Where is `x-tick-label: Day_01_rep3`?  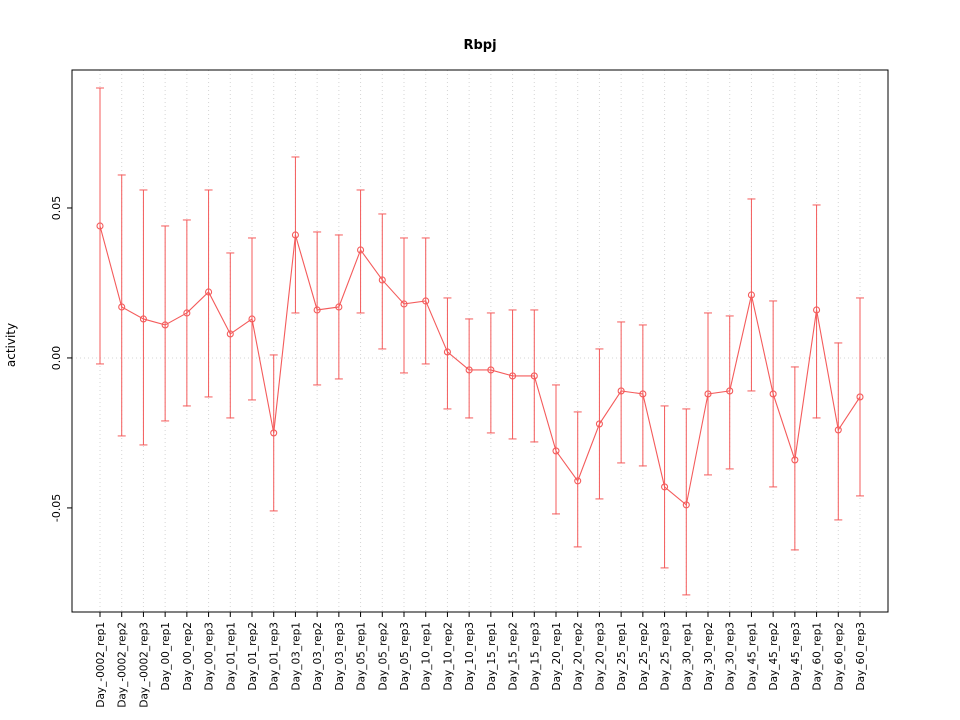
x-tick-label: Day_01_rep3 is located at coordinates (275, 656).